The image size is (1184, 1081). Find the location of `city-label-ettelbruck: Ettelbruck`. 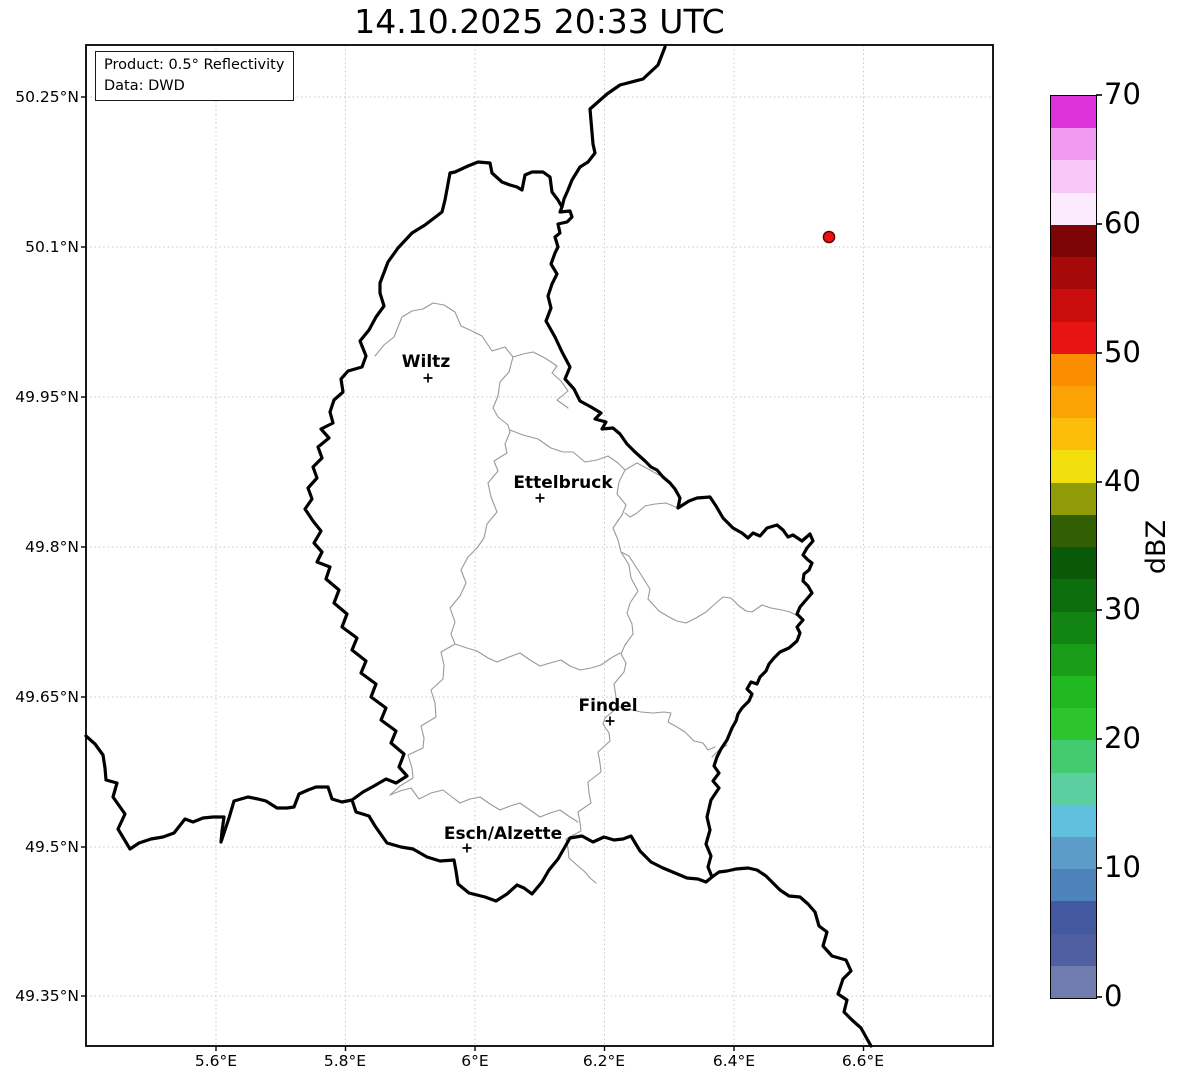

city-label-ettelbruck: Ettelbruck is located at coordinates (563, 483).